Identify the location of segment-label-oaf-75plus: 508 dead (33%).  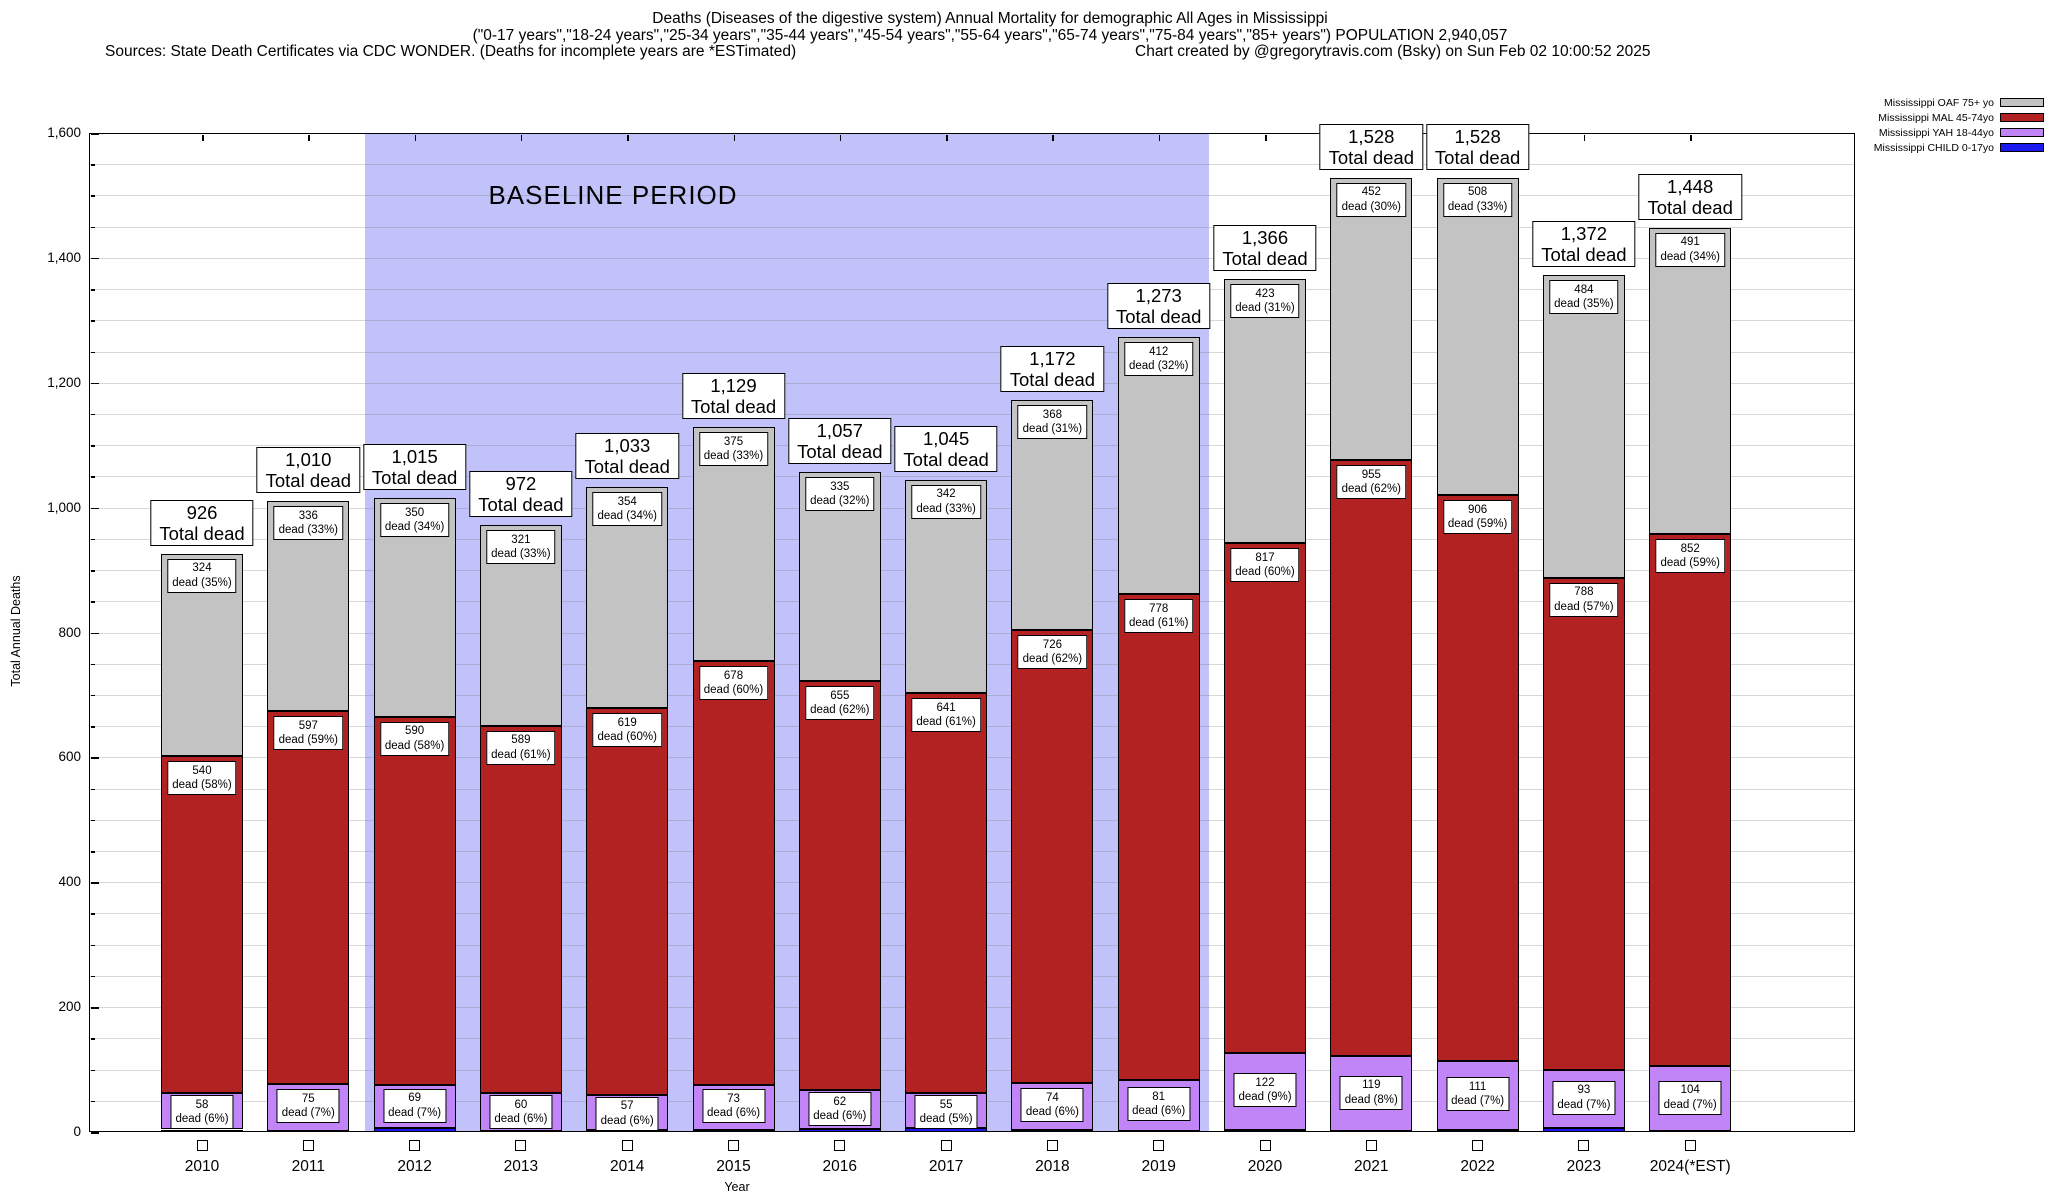
(1477, 199).